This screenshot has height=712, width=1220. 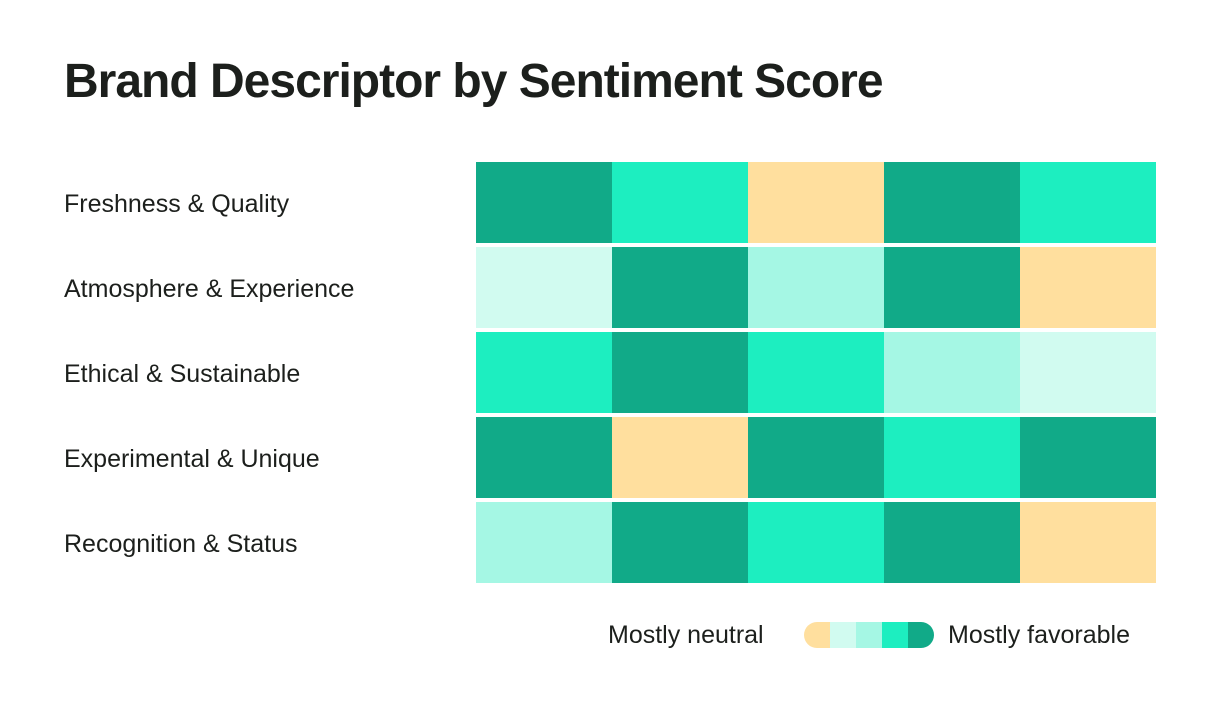 I want to click on heatmap-cell-r1-c2, so click(x=680, y=202).